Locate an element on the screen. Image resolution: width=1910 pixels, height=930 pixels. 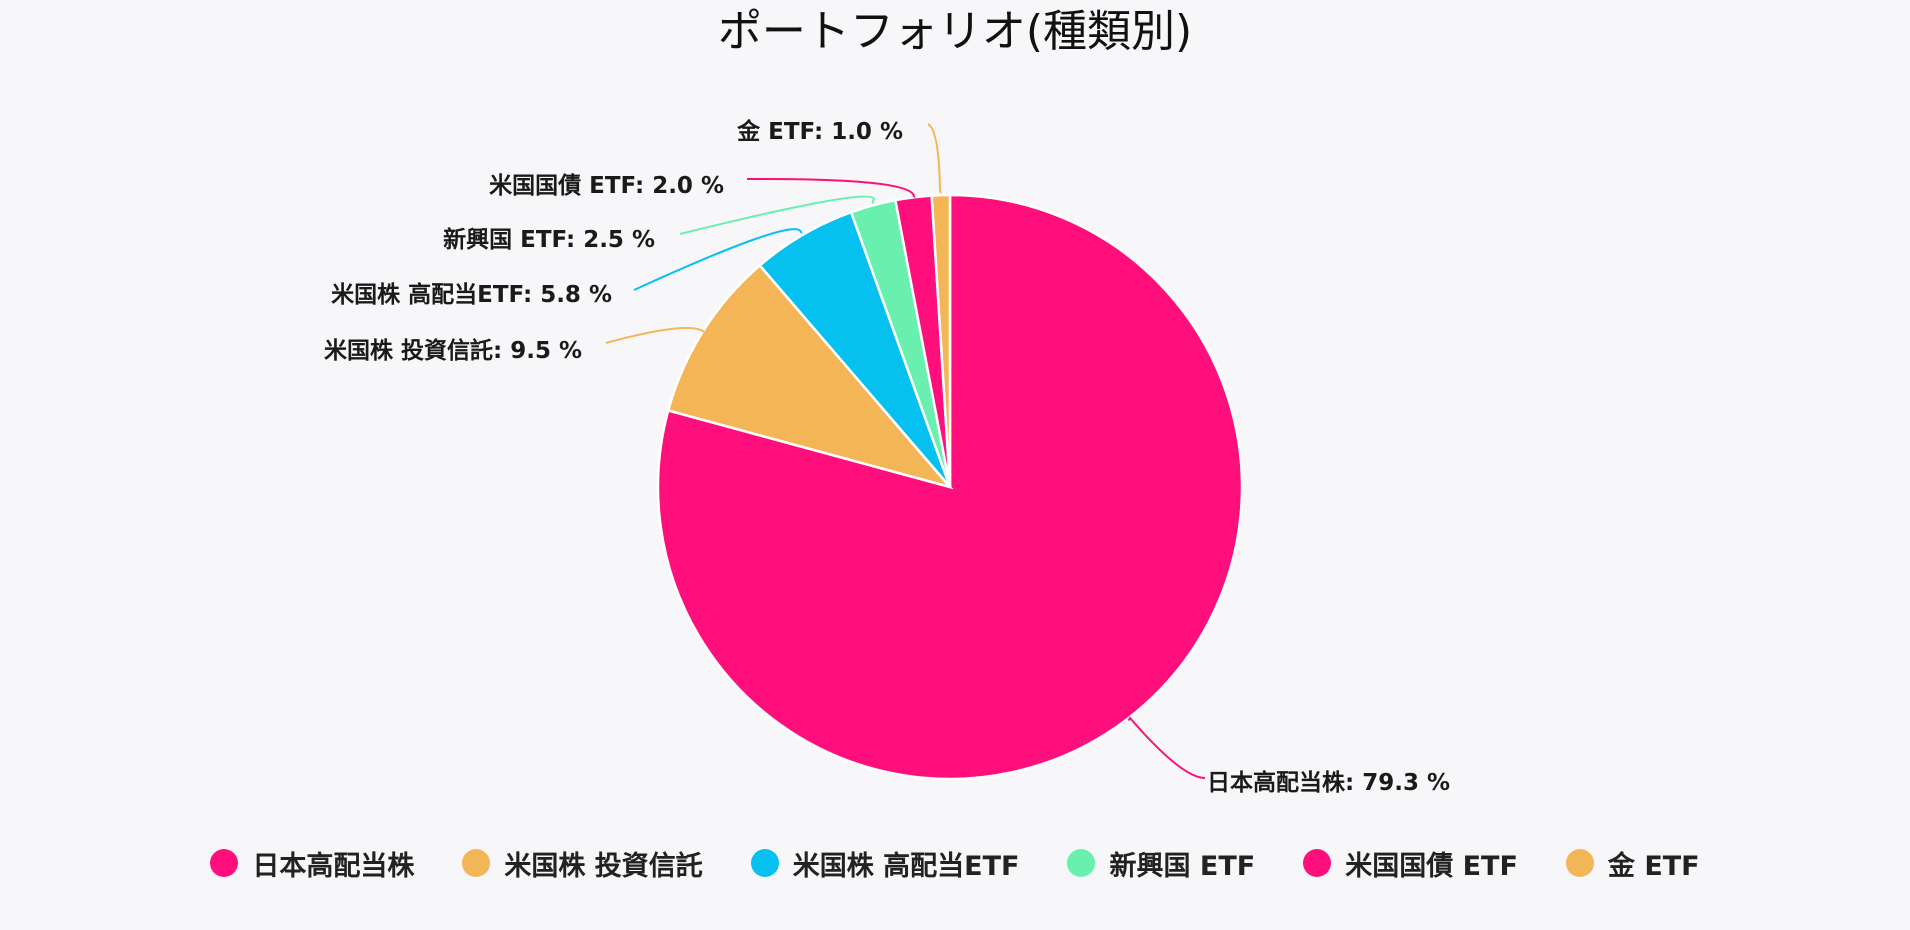
legend-label: 日本高配当株 is located at coordinates (333, 866).